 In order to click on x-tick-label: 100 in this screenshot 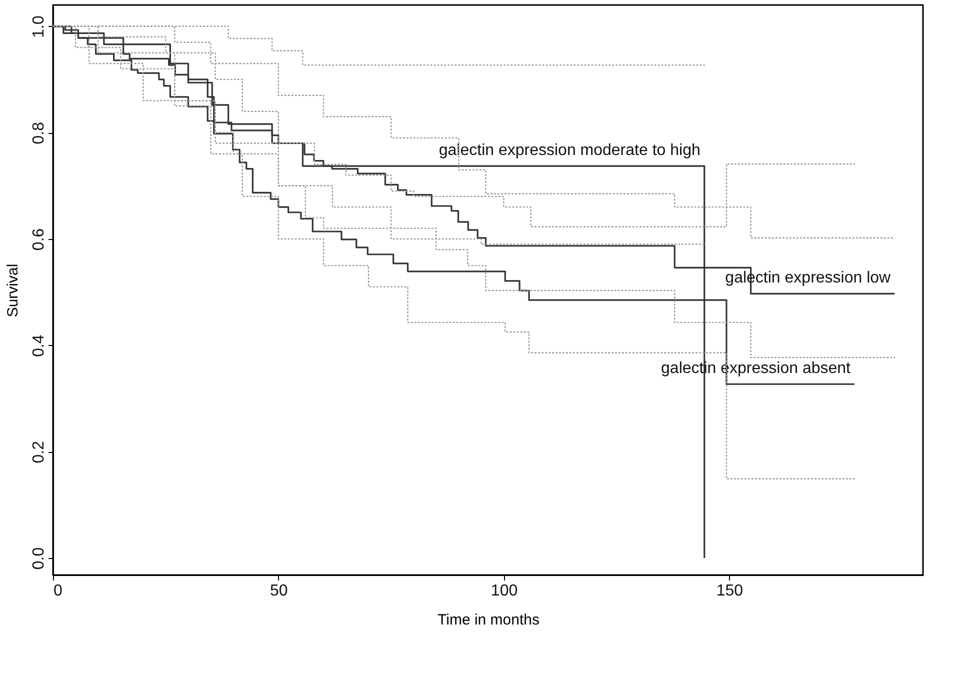, I will do `click(504, 591)`.